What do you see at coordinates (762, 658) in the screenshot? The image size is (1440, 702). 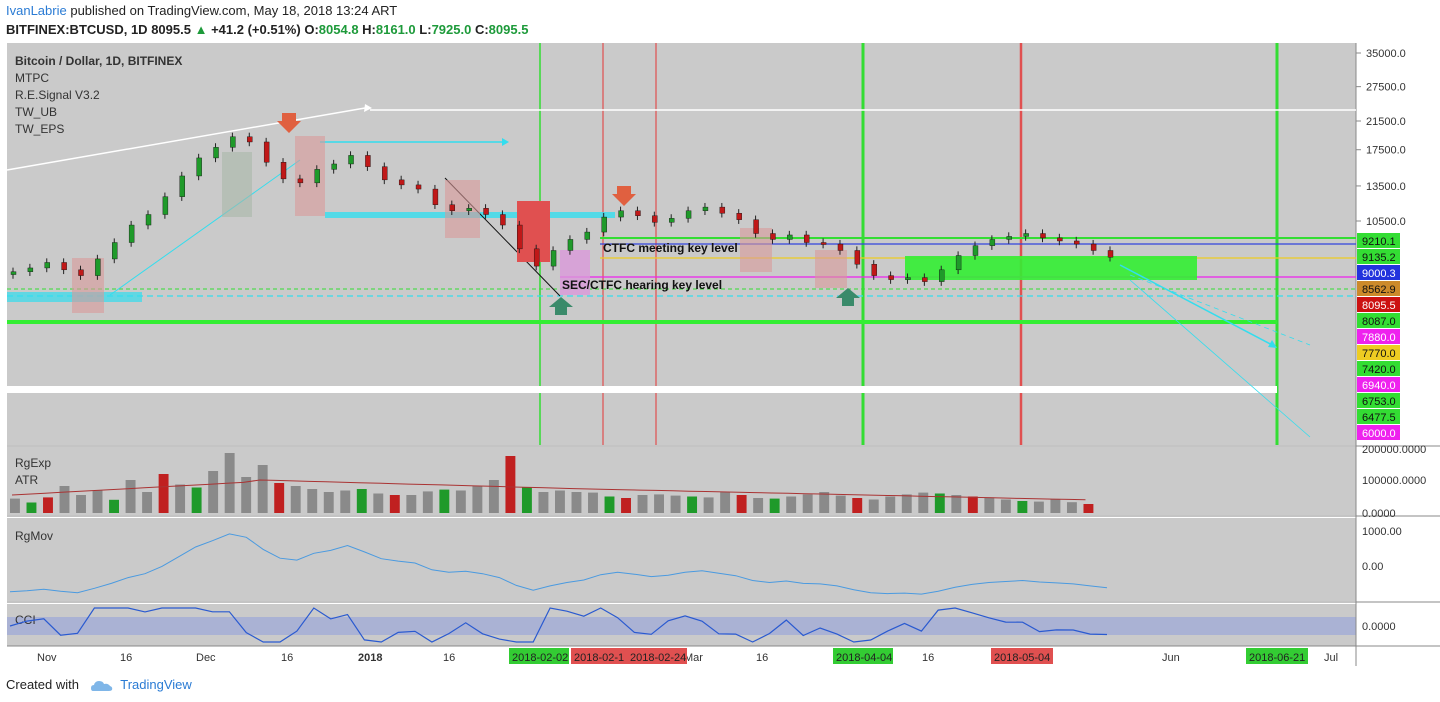 I see `time-tick: 16` at bounding box center [762, 658].